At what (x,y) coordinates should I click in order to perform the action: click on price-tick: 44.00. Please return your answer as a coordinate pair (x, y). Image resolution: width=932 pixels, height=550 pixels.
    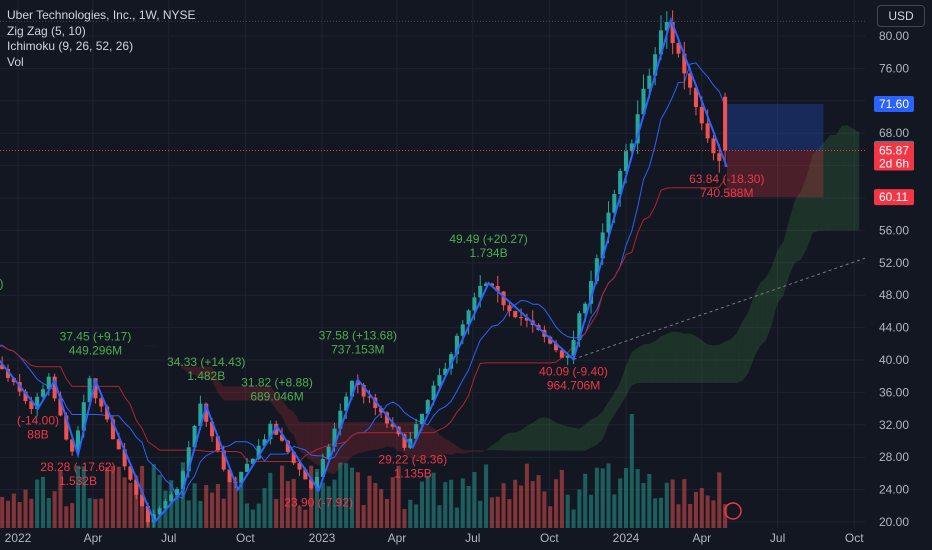
    Looking at the image, I should click on (894, 328).